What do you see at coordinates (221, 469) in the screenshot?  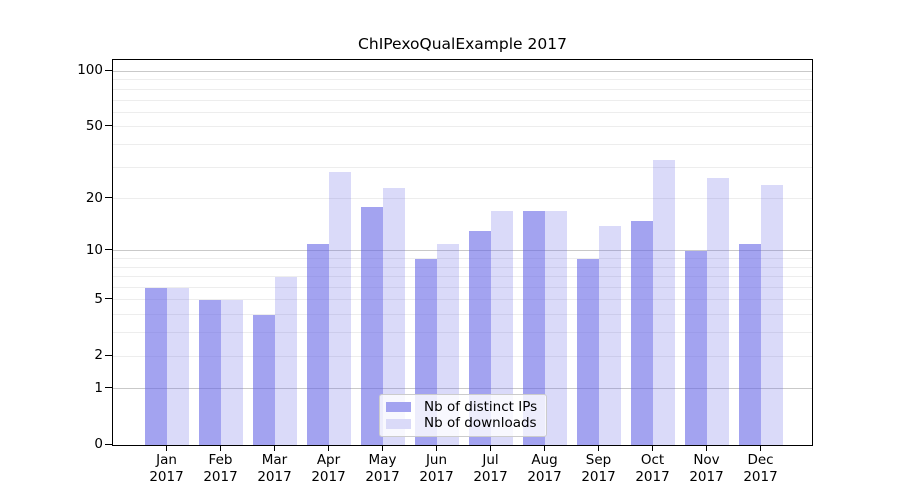 I see `x-tick-label: Feb 2017` at bounding box center [221, 469].